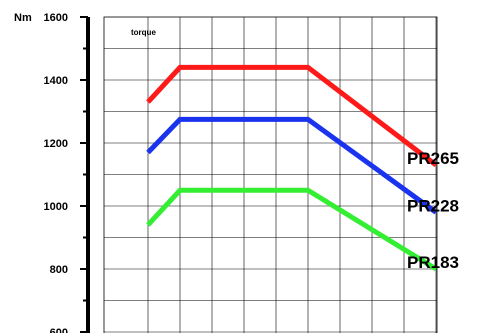  I want to click on y-tick-label: 1600, so click(56, 18).